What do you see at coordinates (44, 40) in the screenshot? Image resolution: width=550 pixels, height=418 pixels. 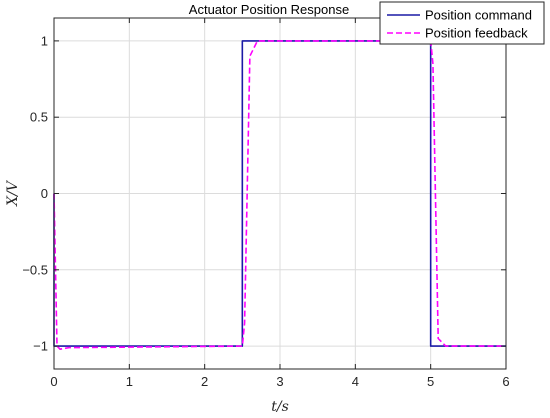 I see `y-tick-label: 1` at bounding box center [44, 40].